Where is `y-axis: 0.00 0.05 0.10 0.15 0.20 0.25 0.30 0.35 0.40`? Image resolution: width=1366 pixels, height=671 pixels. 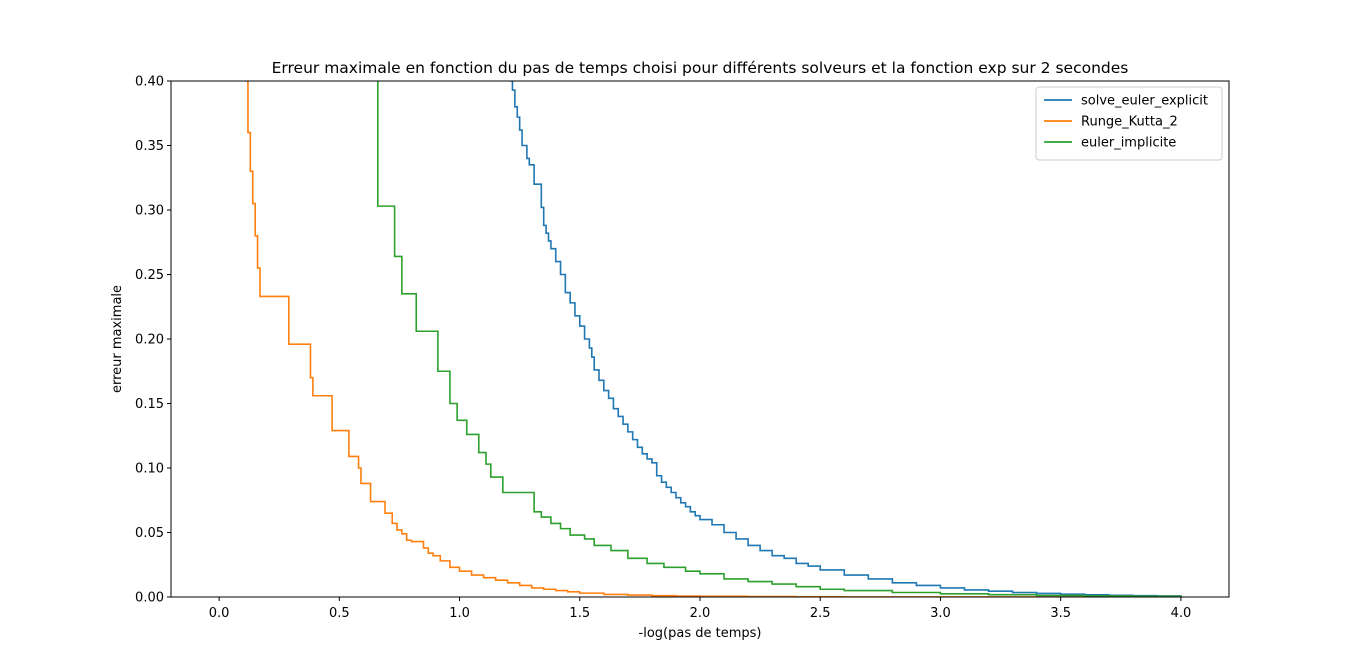 y-axis: 0.00 0.05 0.10 0.15 0.20 0.25 0.30 0.35 0.40 is located at coordinates (153, 340).